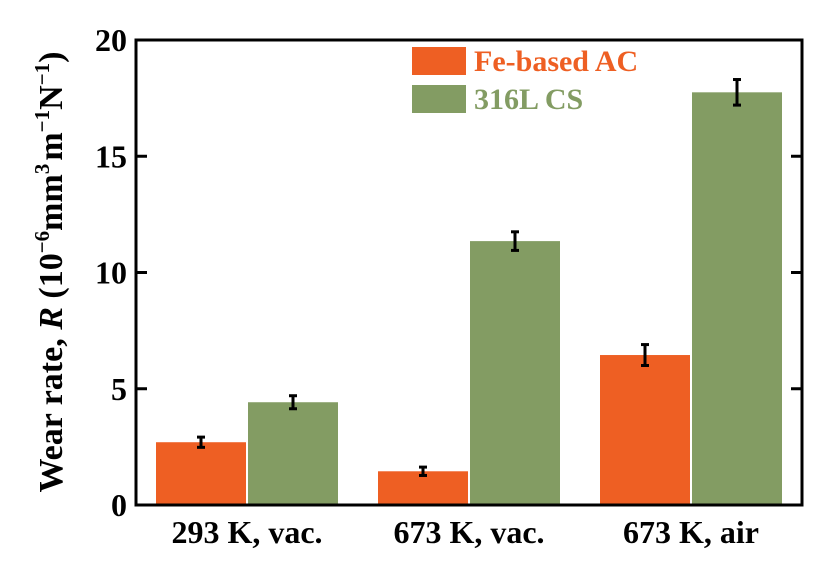 This screenshot has height=562, width=835. What do you see at coordinates (691, 532) in the screenshot?
I see `x-tick-label: 673 K, air` at bounding box center [691, 532].